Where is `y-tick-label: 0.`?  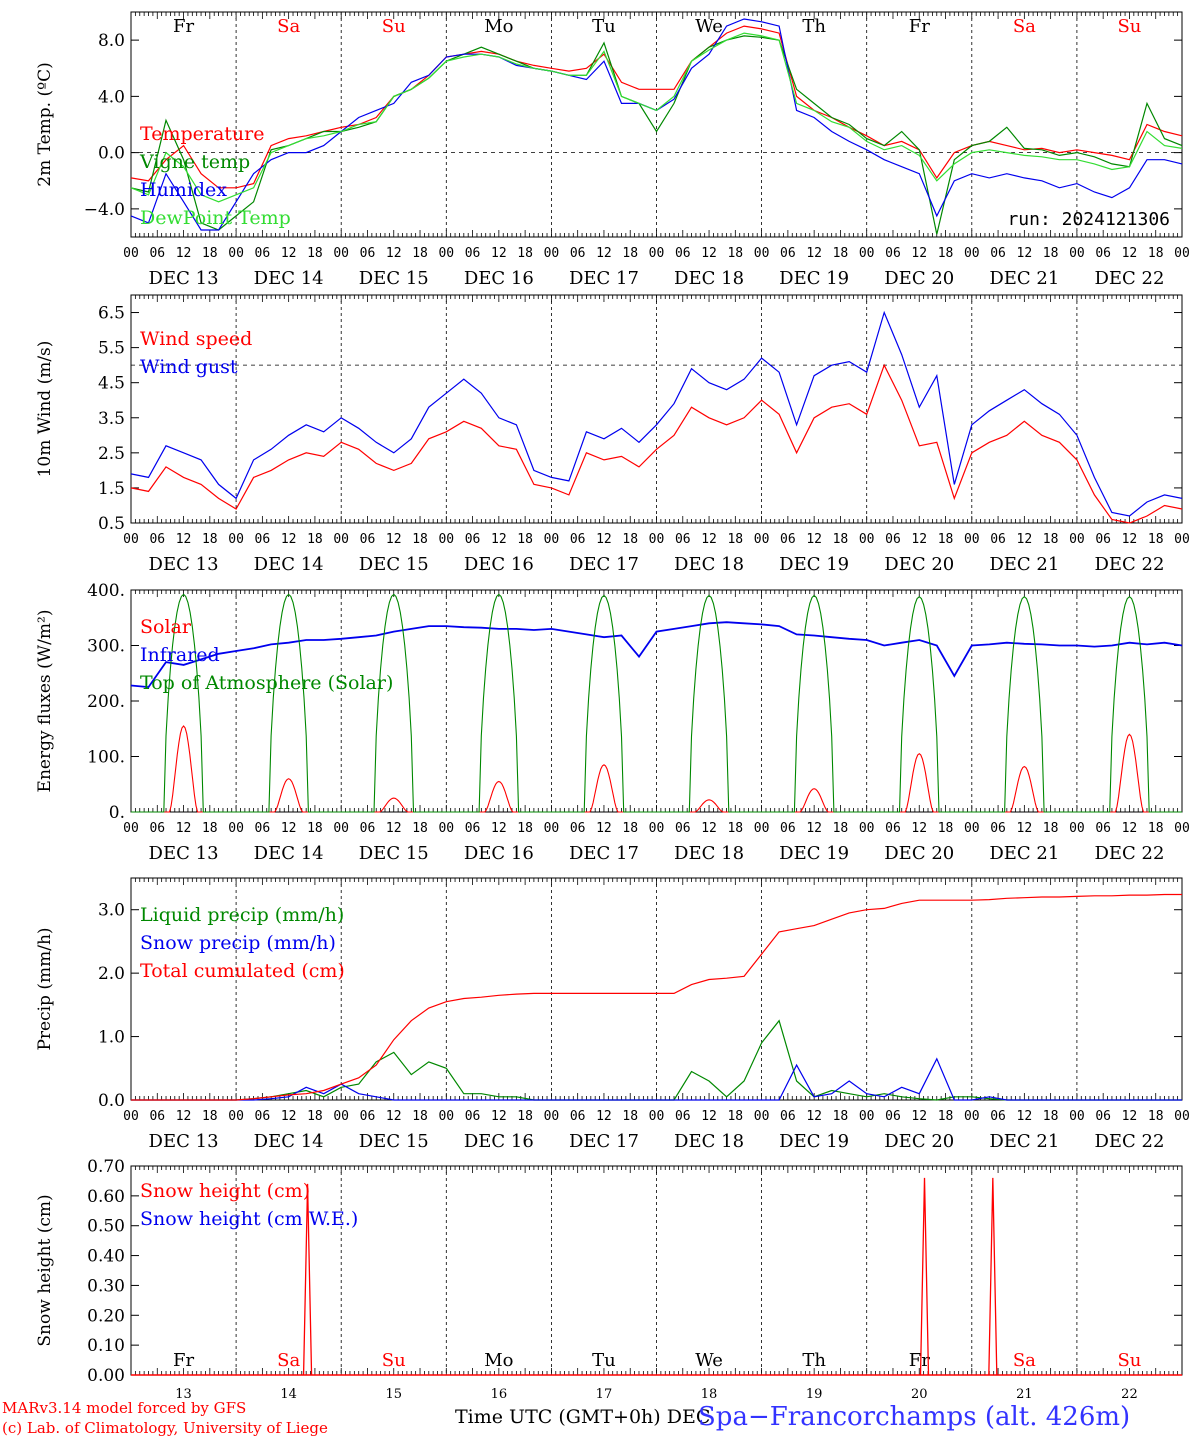 y-tick-label: 0. is located at coordinates (117, 813).